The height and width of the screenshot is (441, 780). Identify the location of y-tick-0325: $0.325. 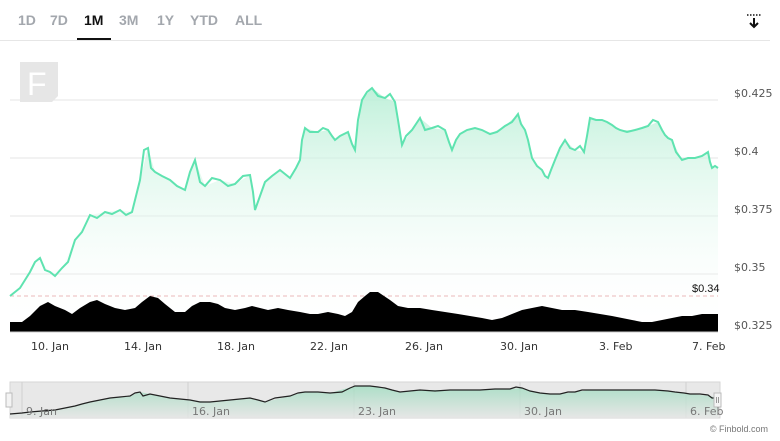
(753, 325).